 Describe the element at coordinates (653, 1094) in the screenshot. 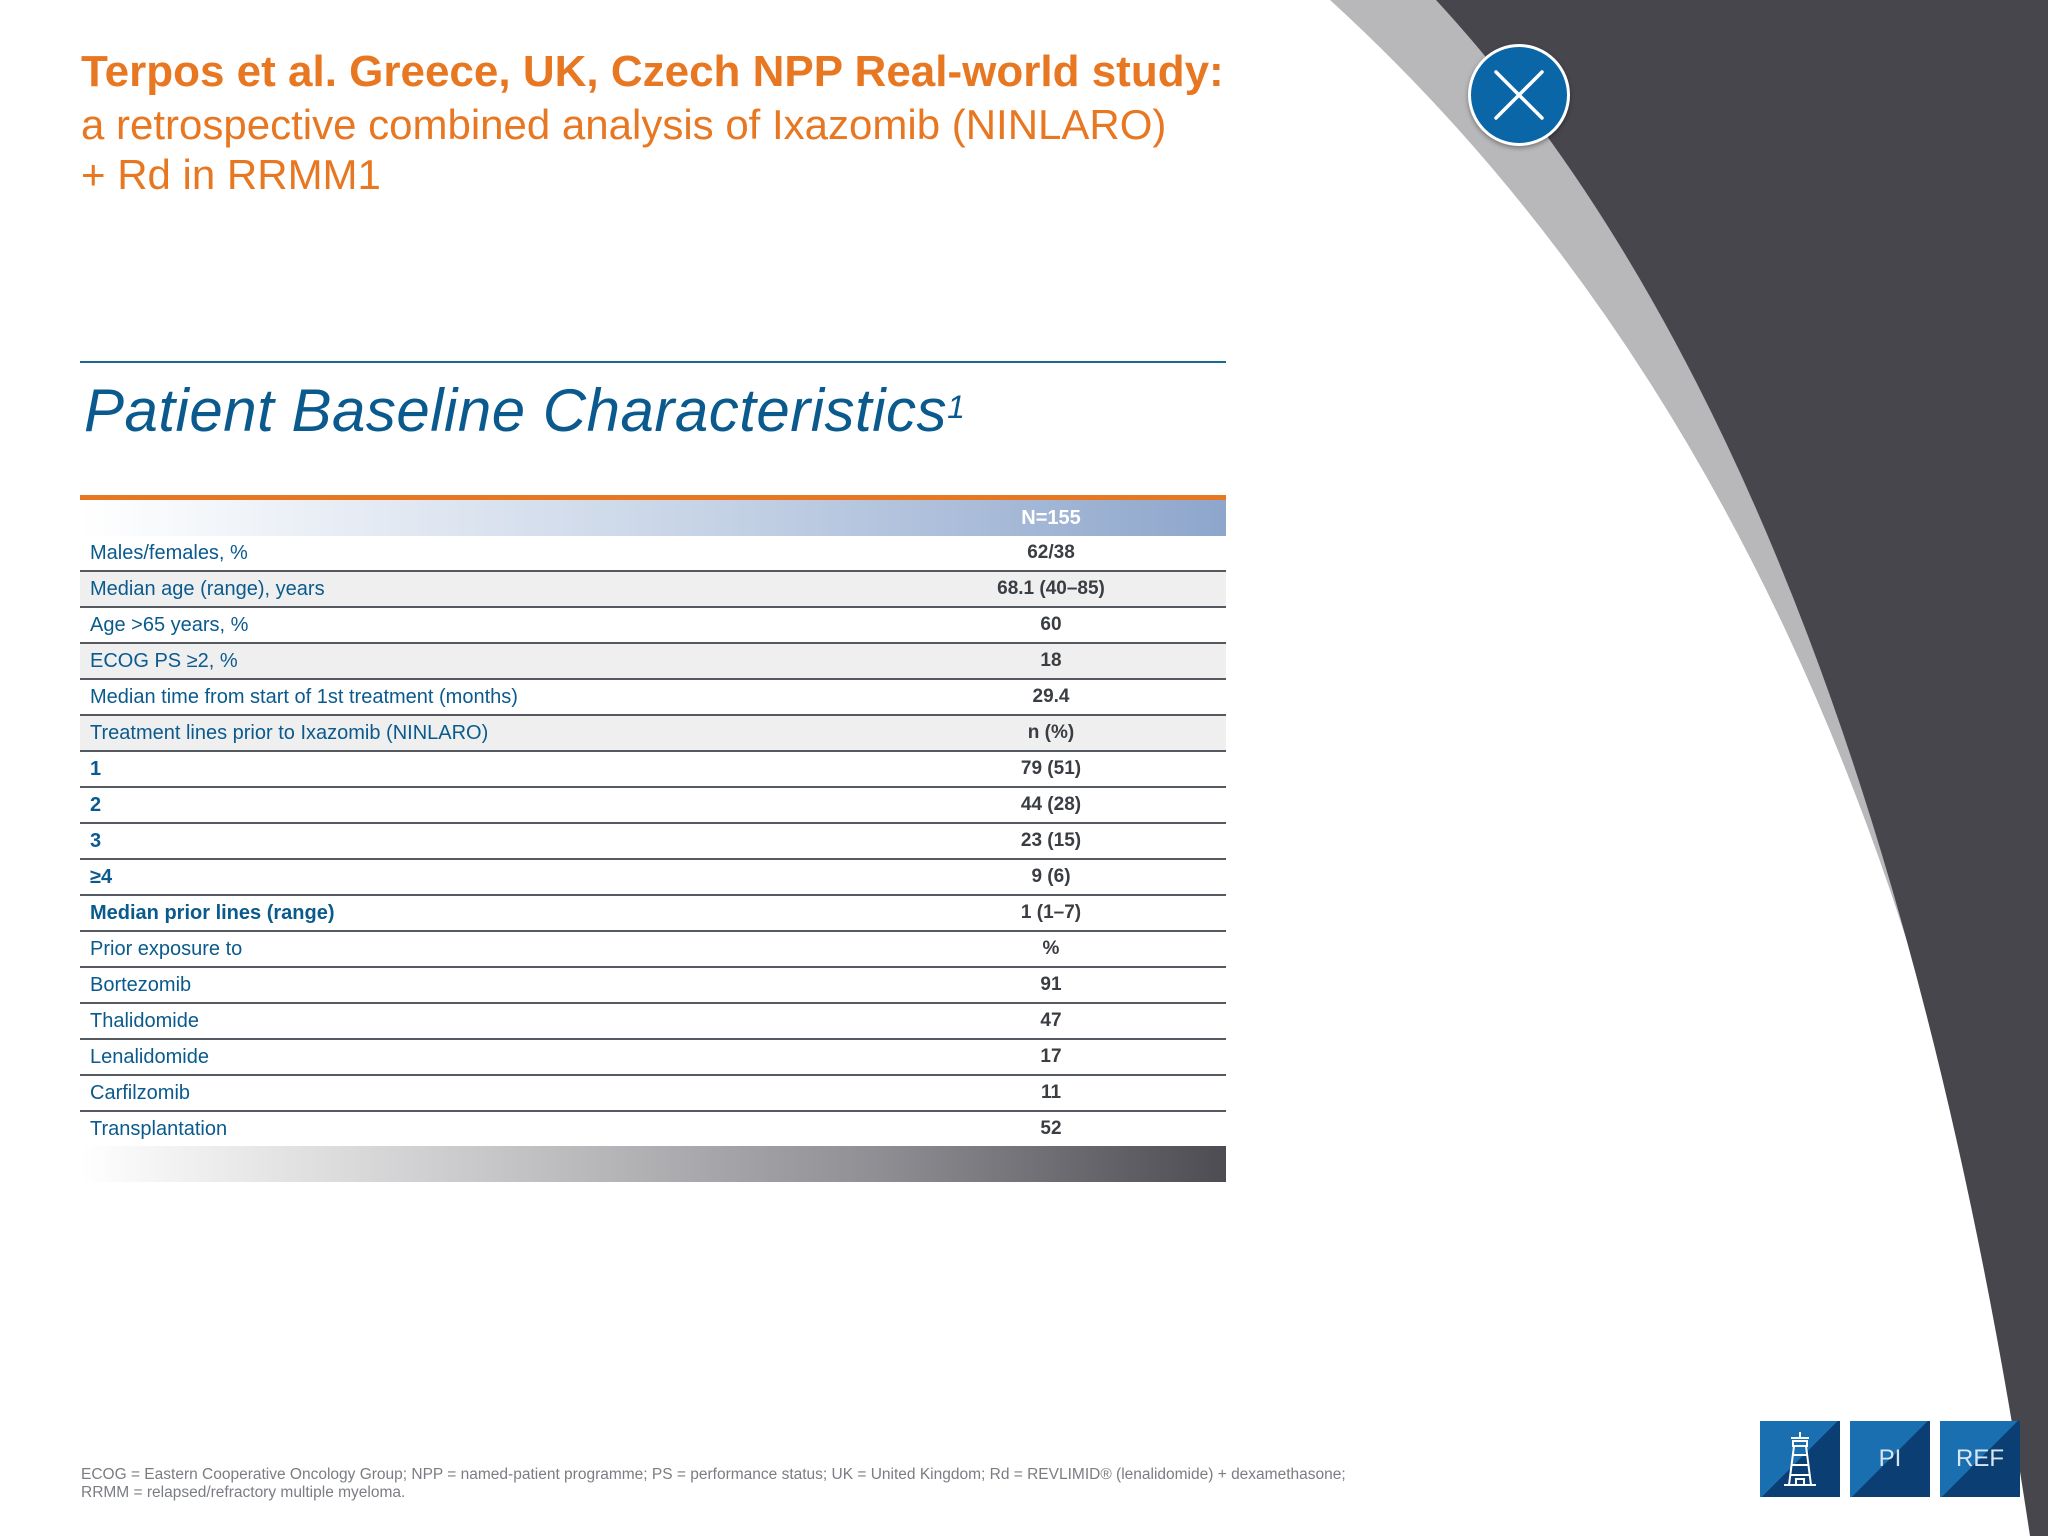

I see `table-row: Carfilzomib 11` at that location.